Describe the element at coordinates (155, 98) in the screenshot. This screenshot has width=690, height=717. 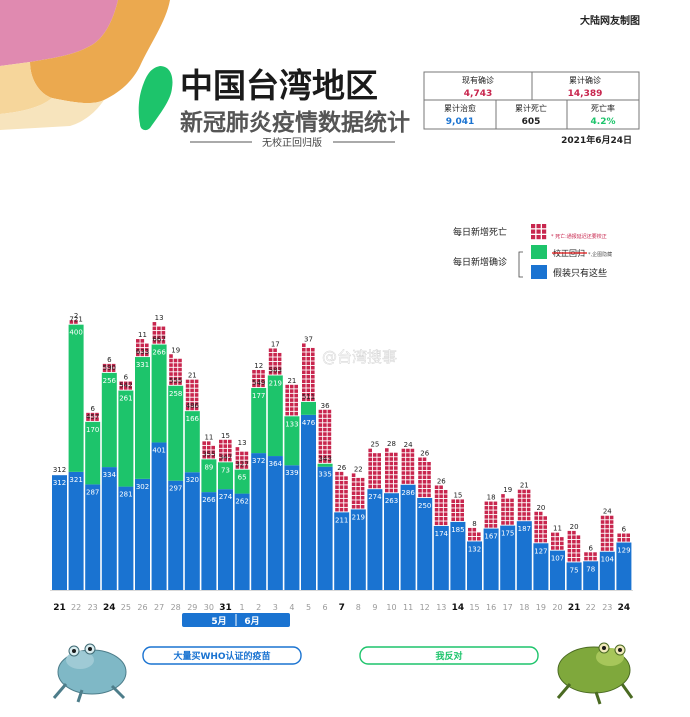
I see `taiwan-icon` at that location.